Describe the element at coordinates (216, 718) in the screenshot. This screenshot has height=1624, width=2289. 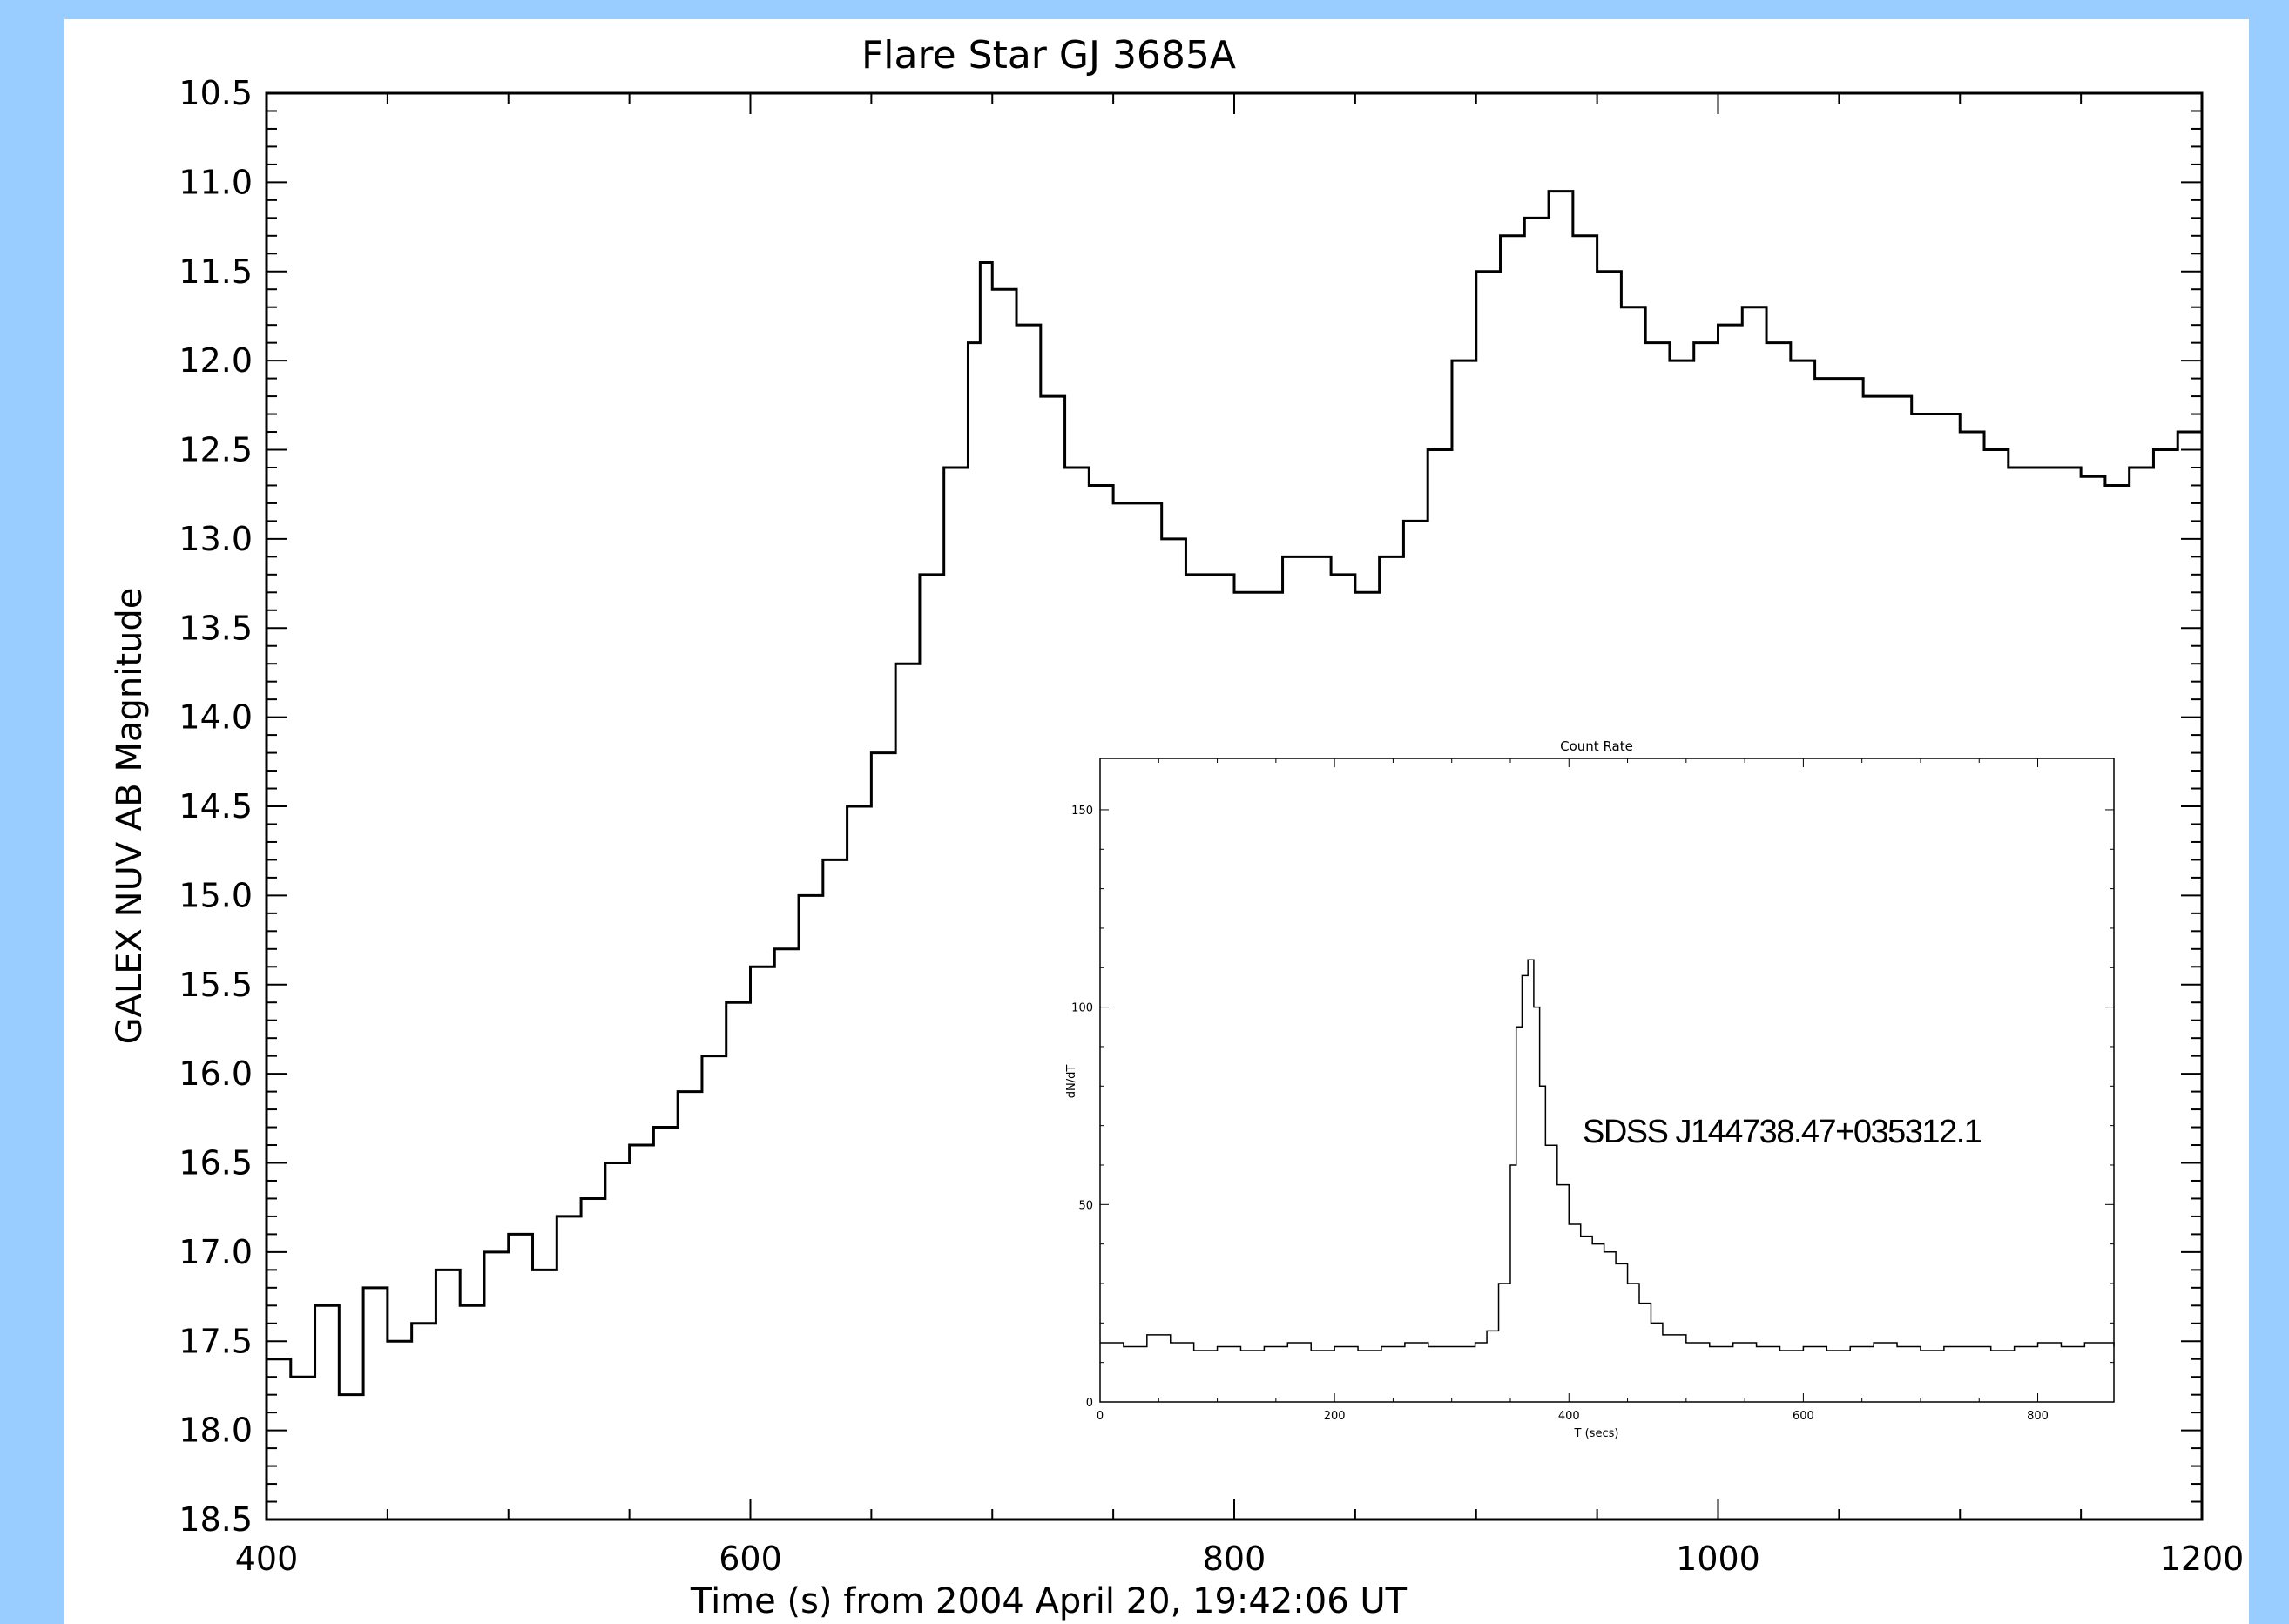
I see `y-tick-label: 14.0` at that location.